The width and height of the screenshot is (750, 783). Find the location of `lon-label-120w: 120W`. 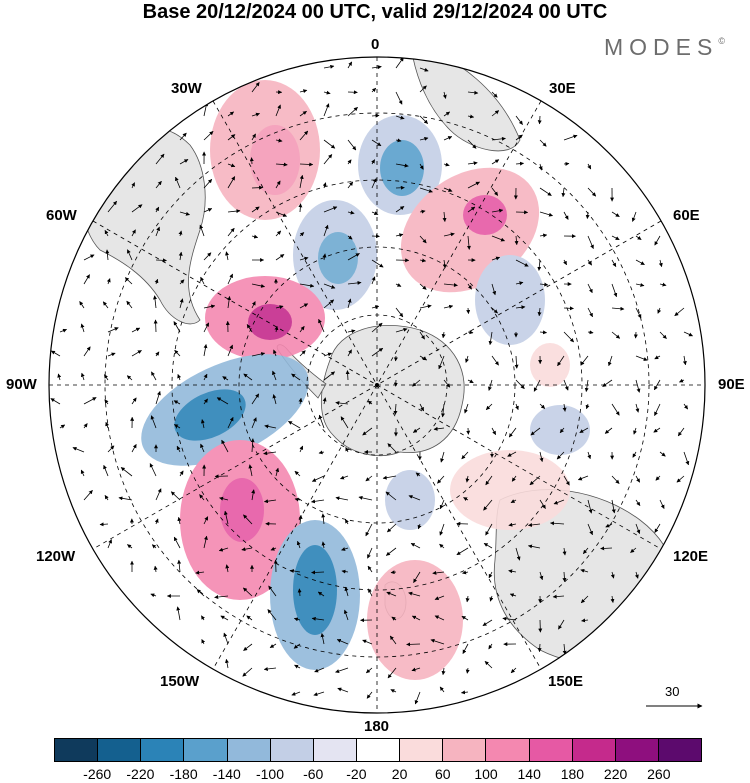

lon-label-120w: 120W is located at coordinates (56, 556).